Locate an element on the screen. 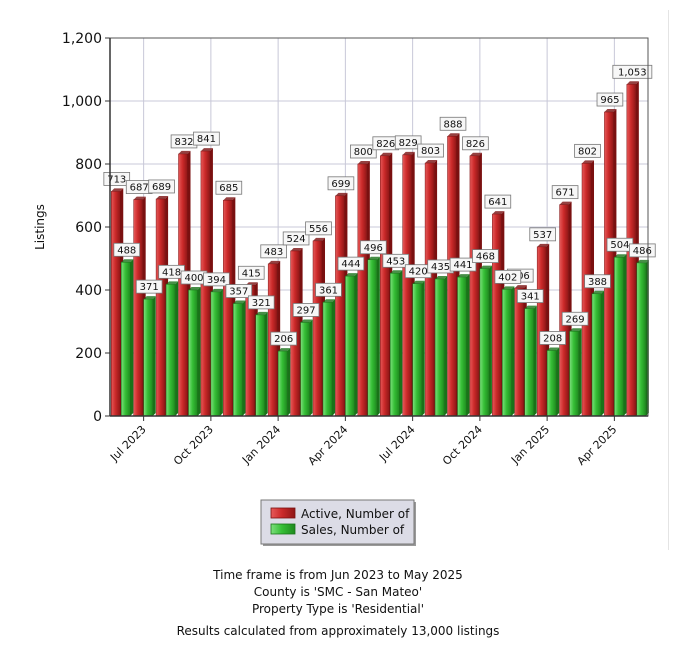 The width and height of the screenshot is (676, 662). legend-swatch is located at coordinates (283, 513).